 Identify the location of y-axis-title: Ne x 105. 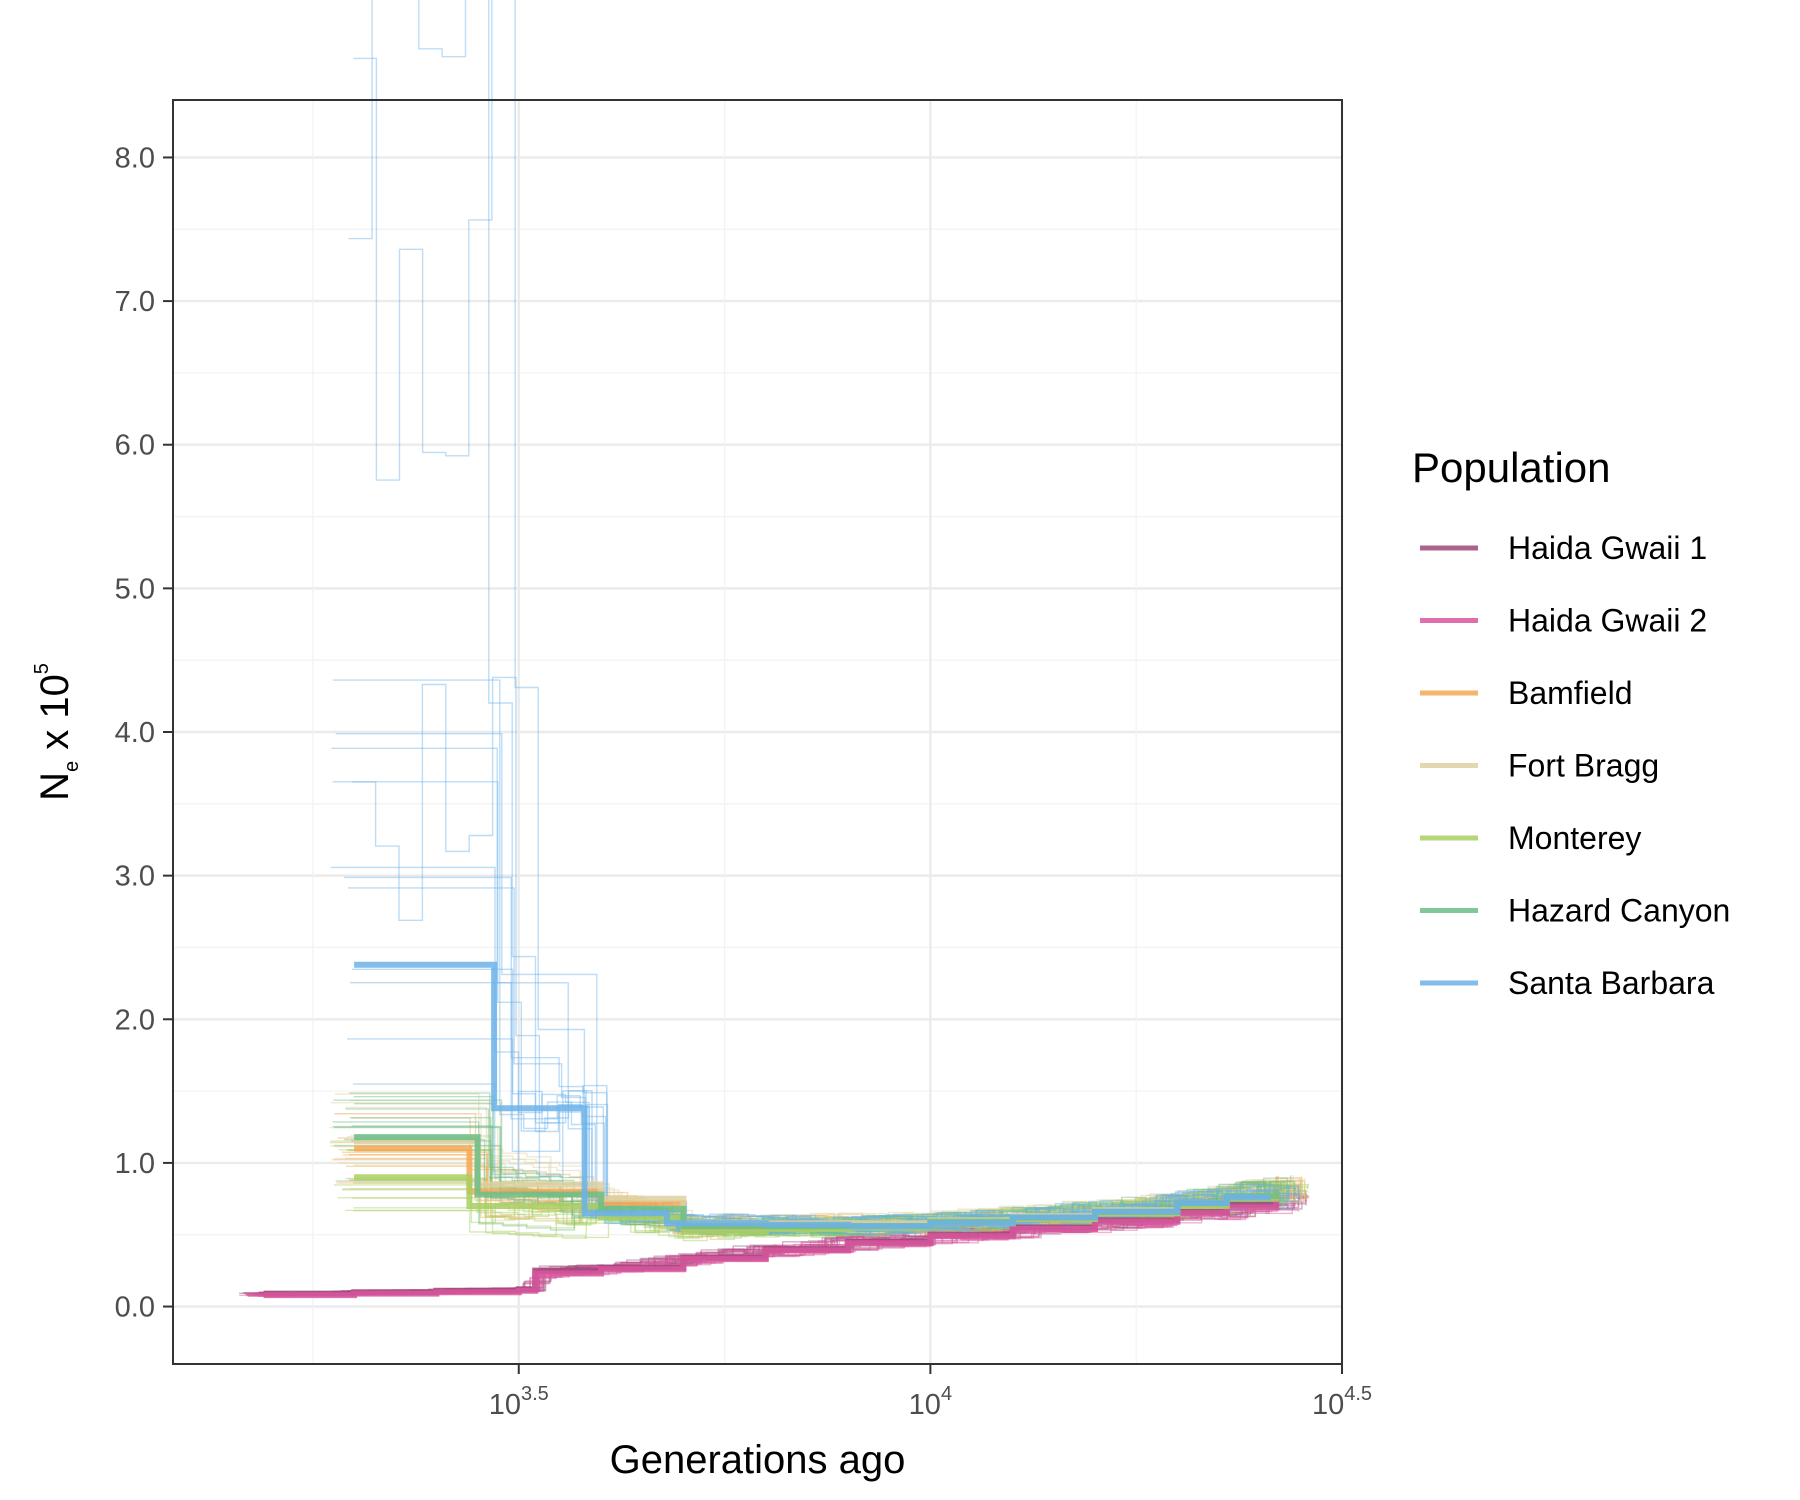
(57, 732).